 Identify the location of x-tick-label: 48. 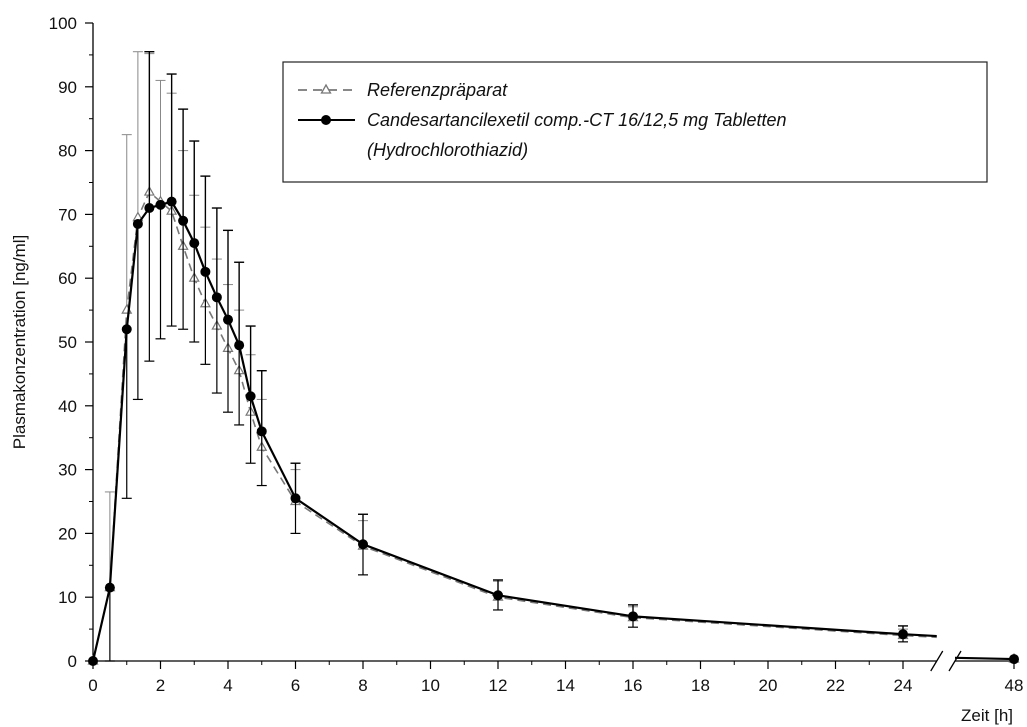
(1014, 685).